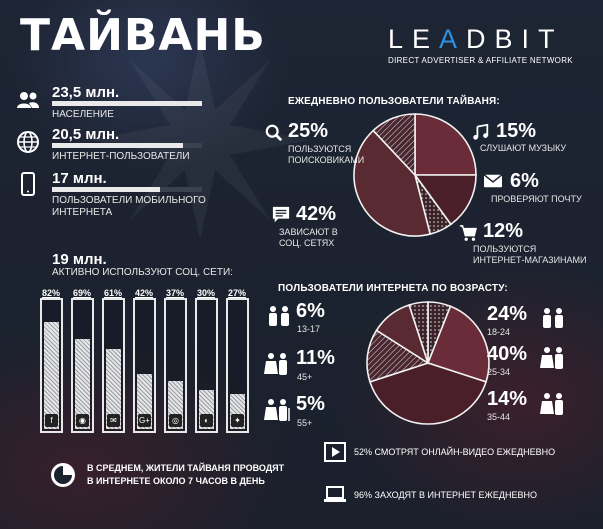  I want to click on twitter-icon: ✦, so click(237, 420).